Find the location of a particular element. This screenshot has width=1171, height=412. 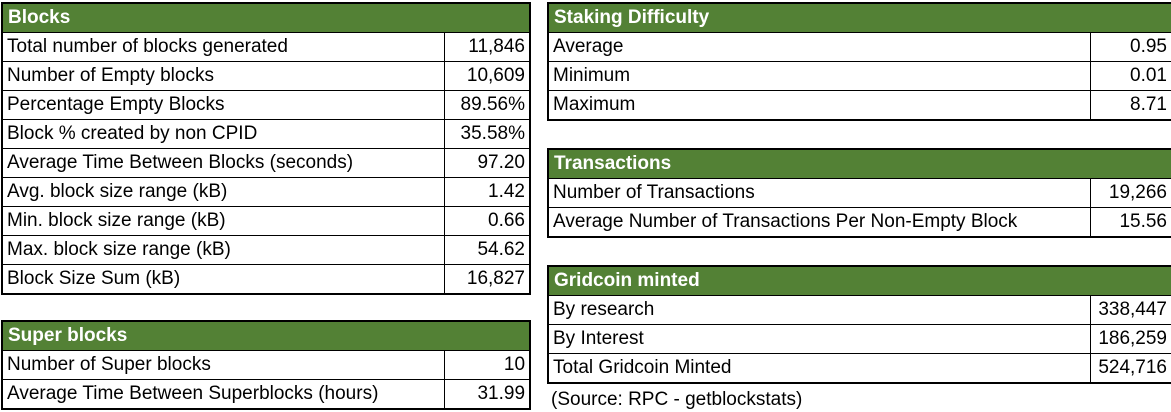

stat-value: 10,609 is located at coordinates (487, 76).